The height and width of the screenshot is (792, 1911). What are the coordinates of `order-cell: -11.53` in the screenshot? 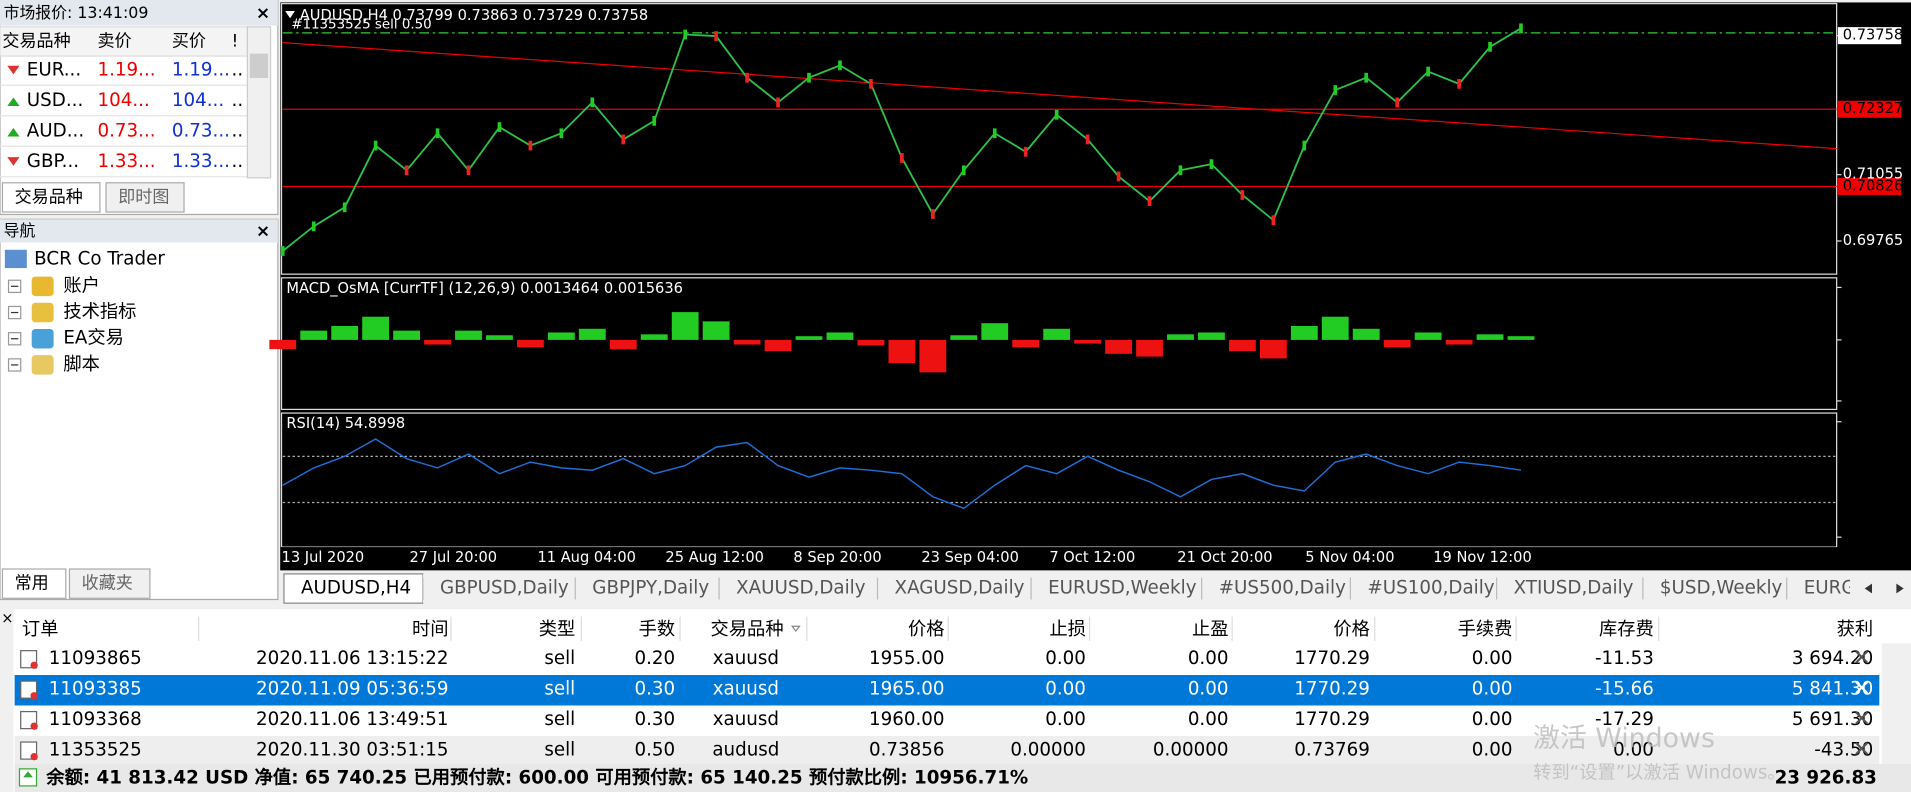 It's located at (1624, 658).